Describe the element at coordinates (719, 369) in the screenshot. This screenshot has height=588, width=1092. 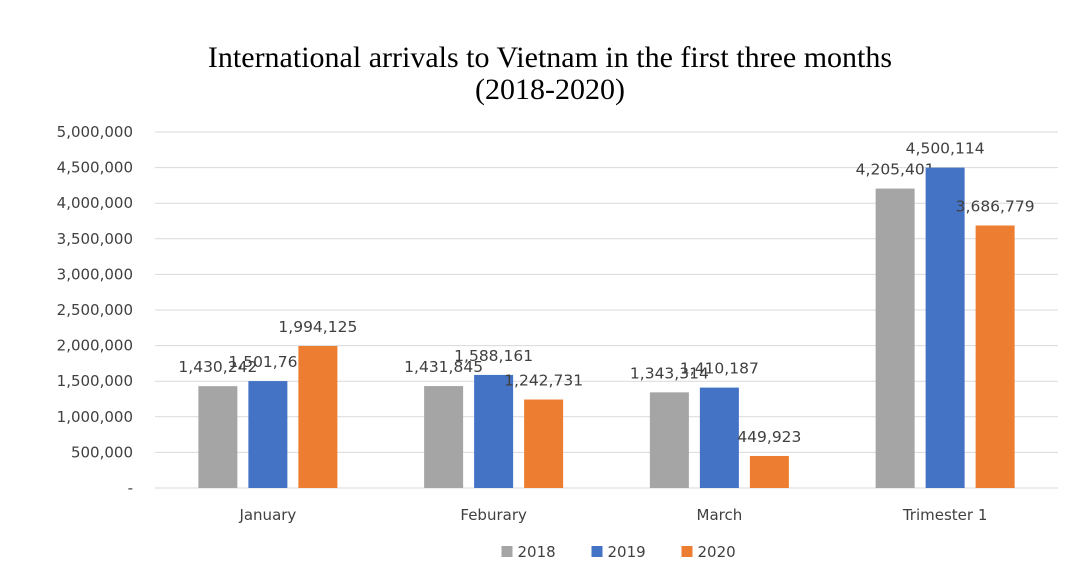
I see `data-label: 1,410,187` at that location.